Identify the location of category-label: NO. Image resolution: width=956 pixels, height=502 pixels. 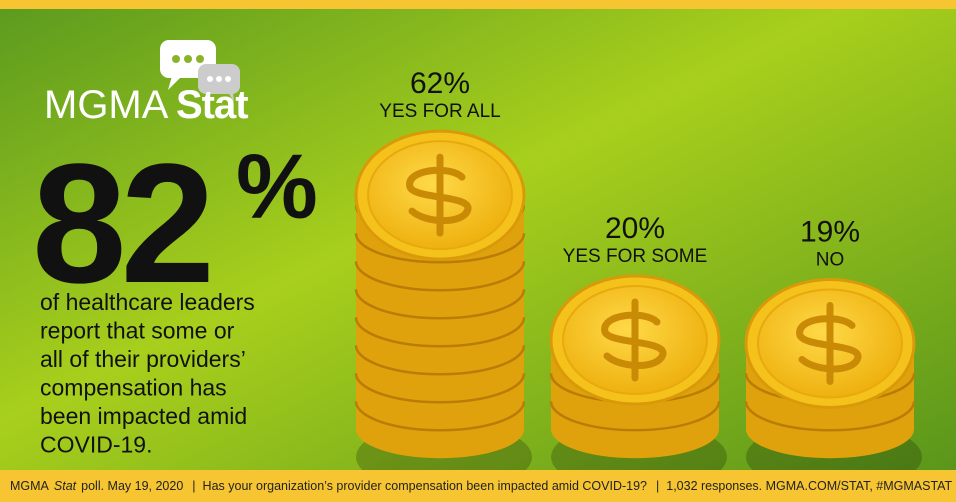
(830, 259).